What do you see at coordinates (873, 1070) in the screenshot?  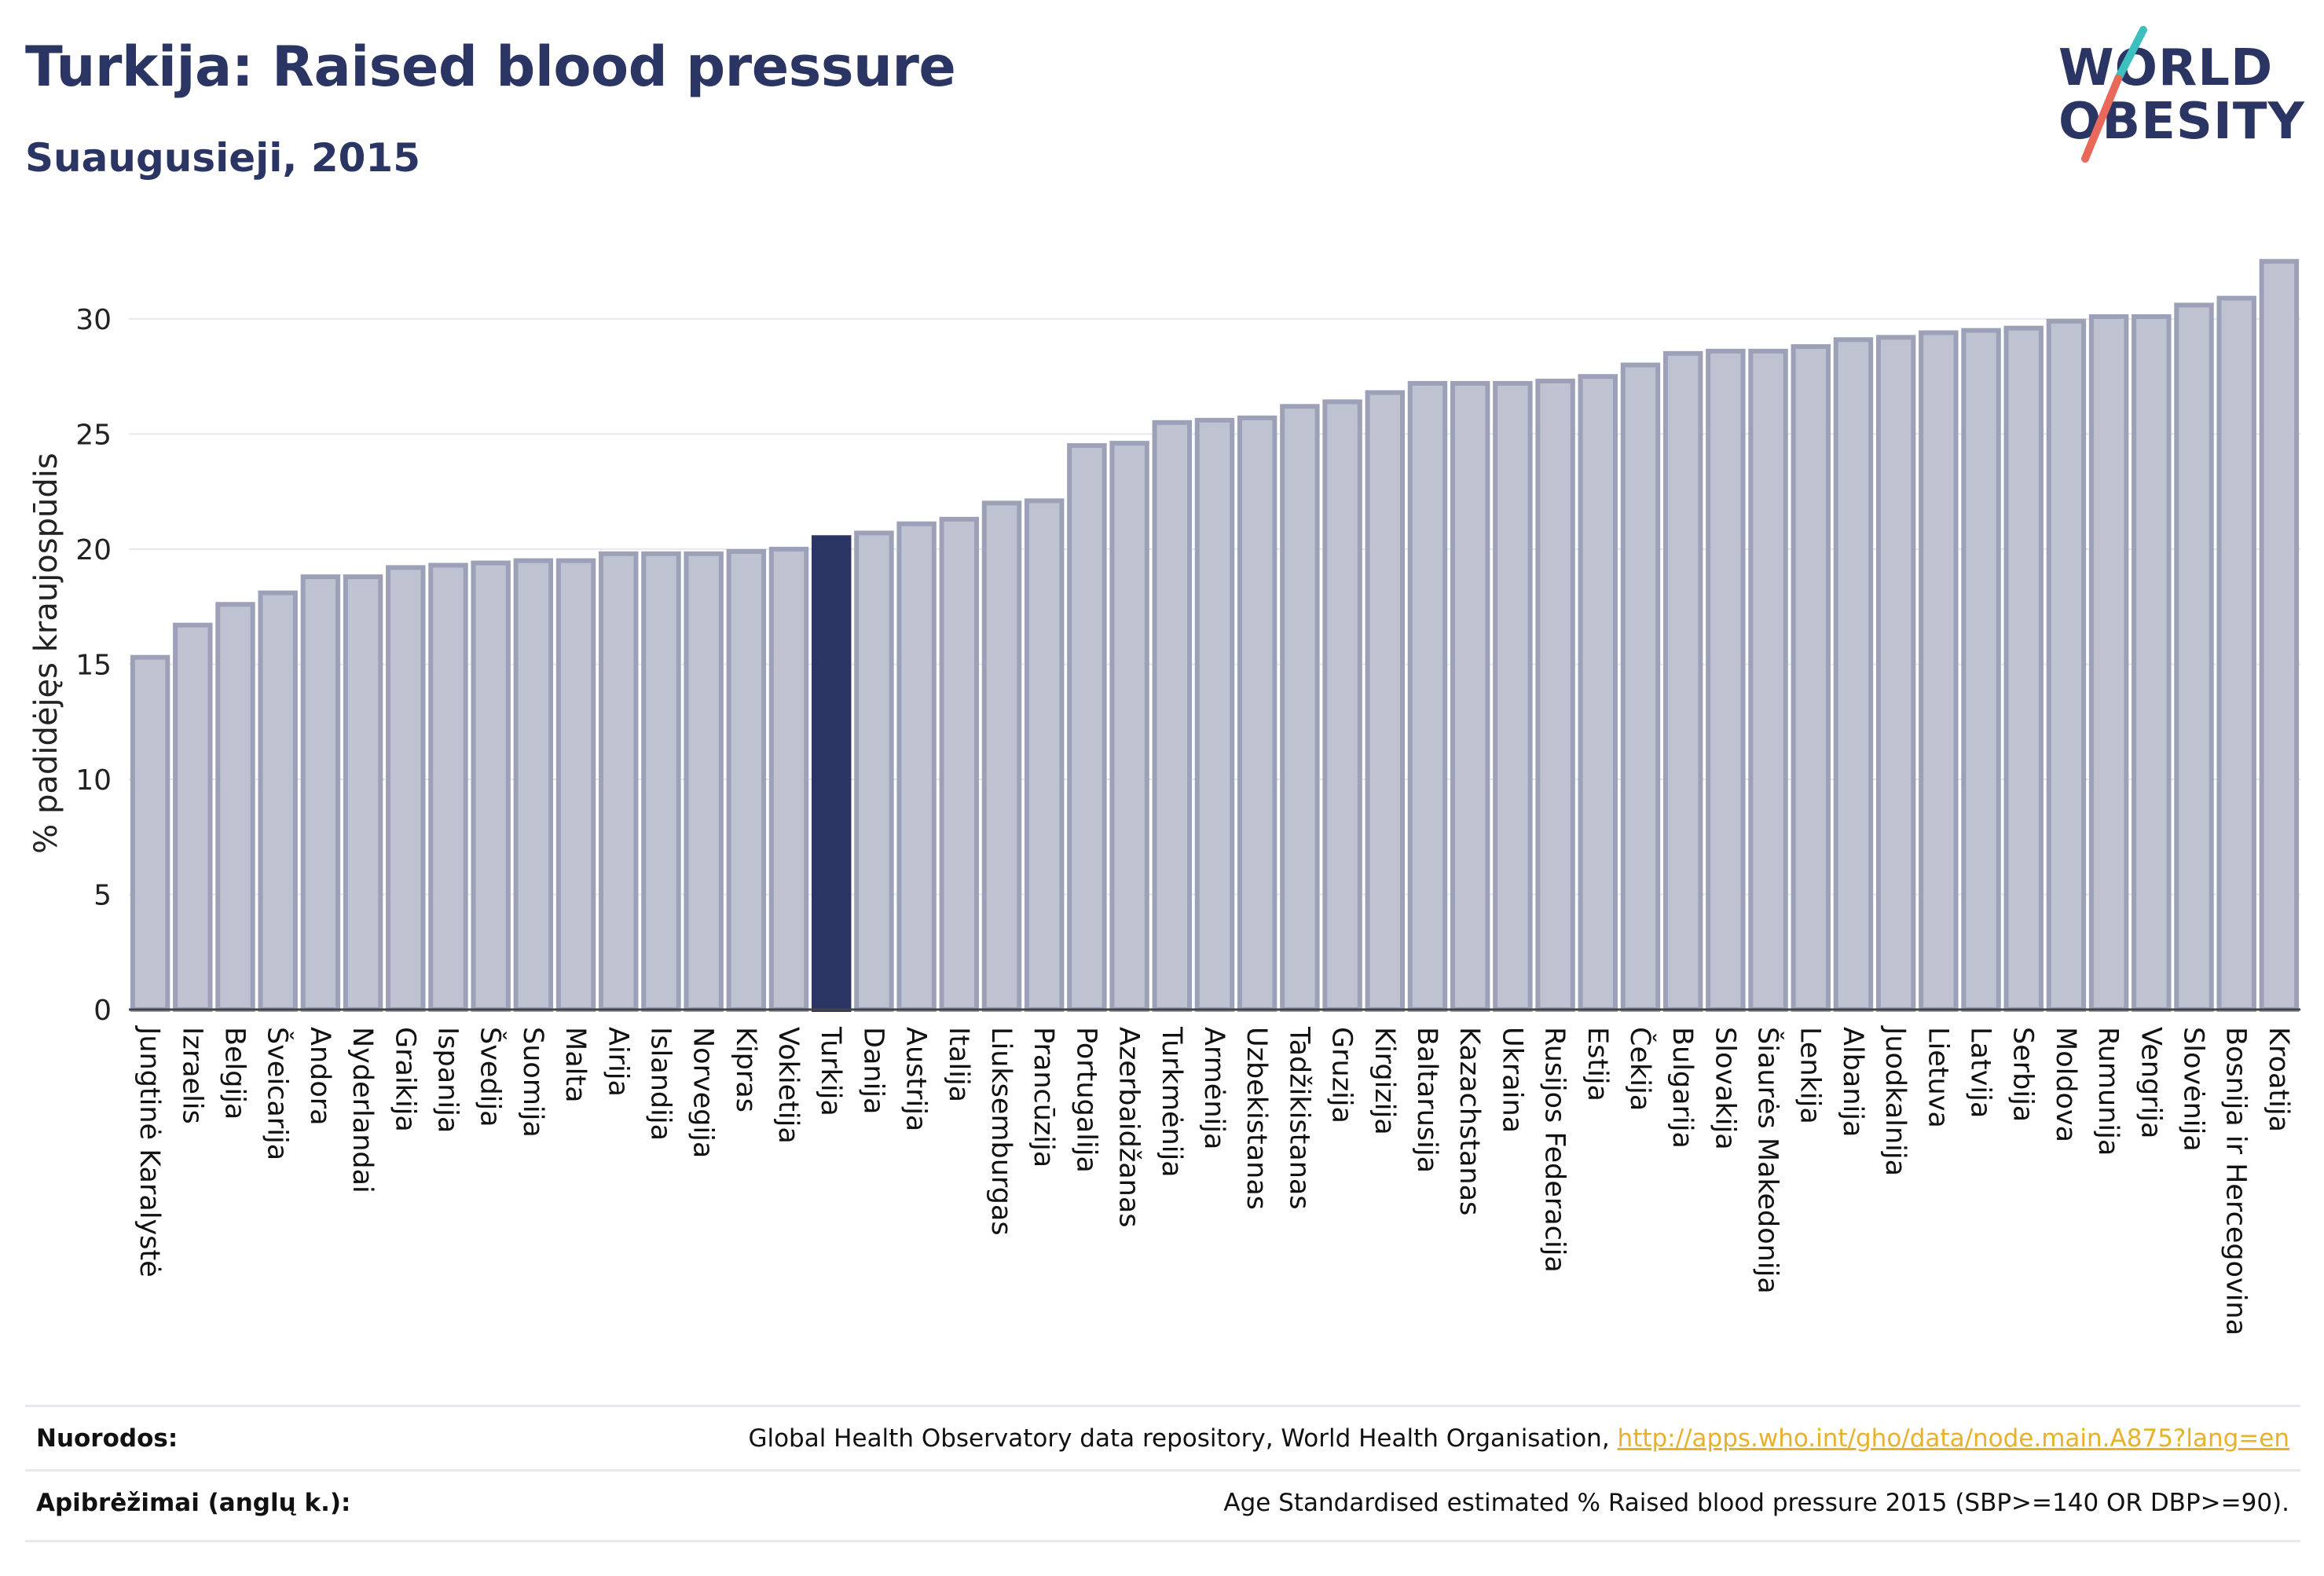 I see `x-tick-label: Danija` at bounding box center [873, 1070].